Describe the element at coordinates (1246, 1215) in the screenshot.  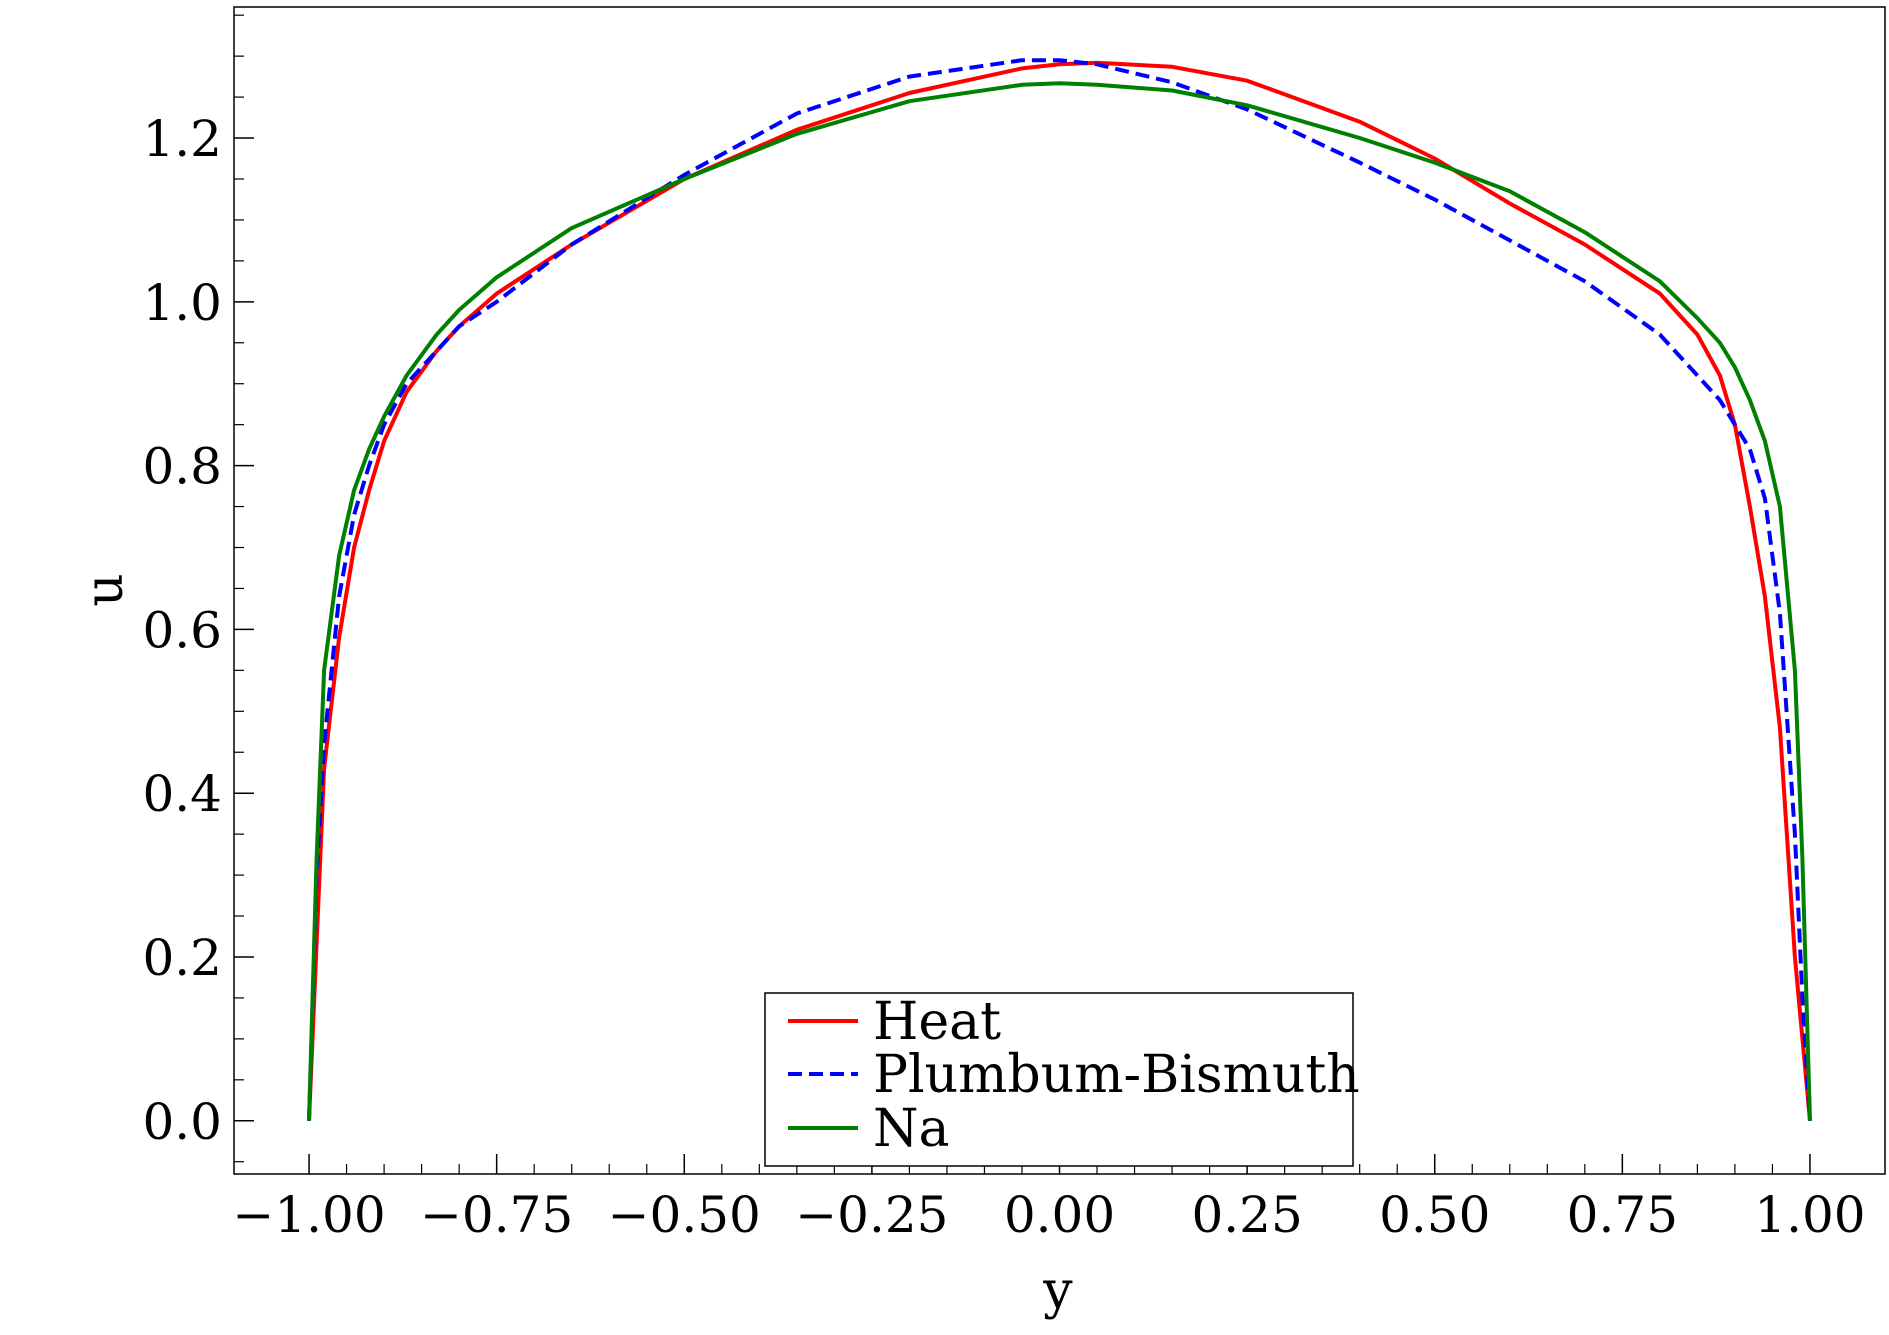
I see `x-tick-label: 0.25` at that location.